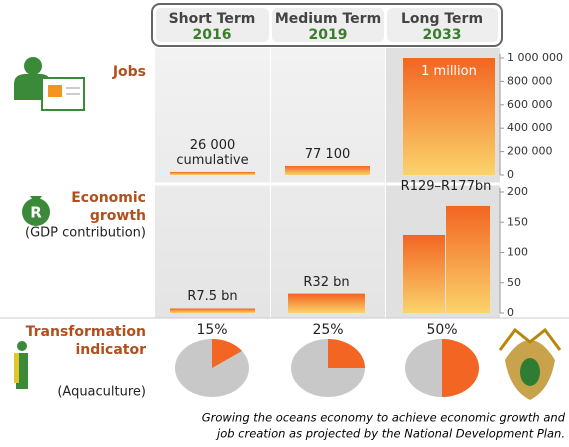 The height and width of the screenshot is (447, 569). What do you see at coordinates (442, 35) in the screenshot?
I see `header-year: 2033` at bounding box center [442, 35].